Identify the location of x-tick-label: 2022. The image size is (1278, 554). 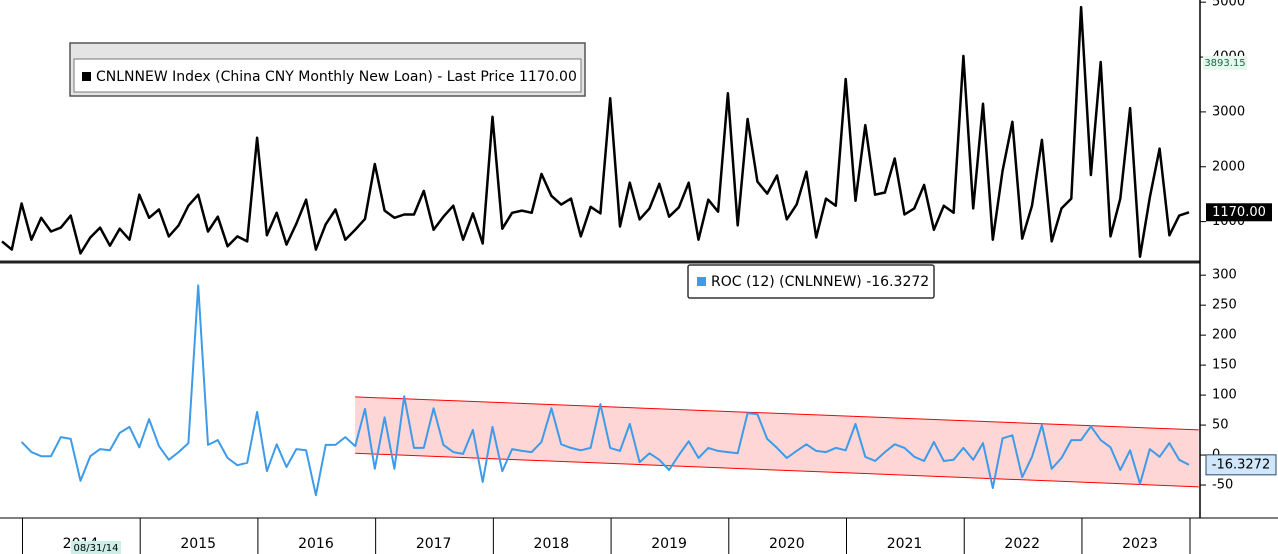
(1022, 544).